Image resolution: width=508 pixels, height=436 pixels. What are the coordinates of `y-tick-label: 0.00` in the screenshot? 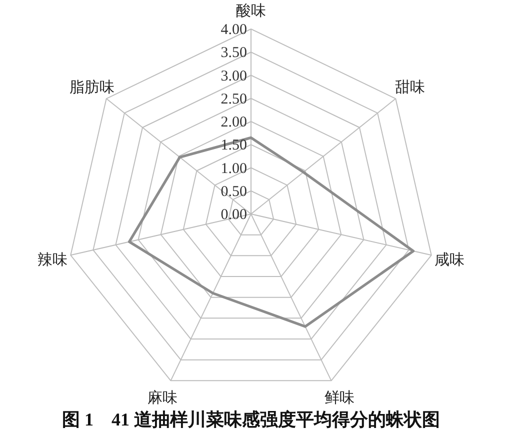 It's located at (233, 215).